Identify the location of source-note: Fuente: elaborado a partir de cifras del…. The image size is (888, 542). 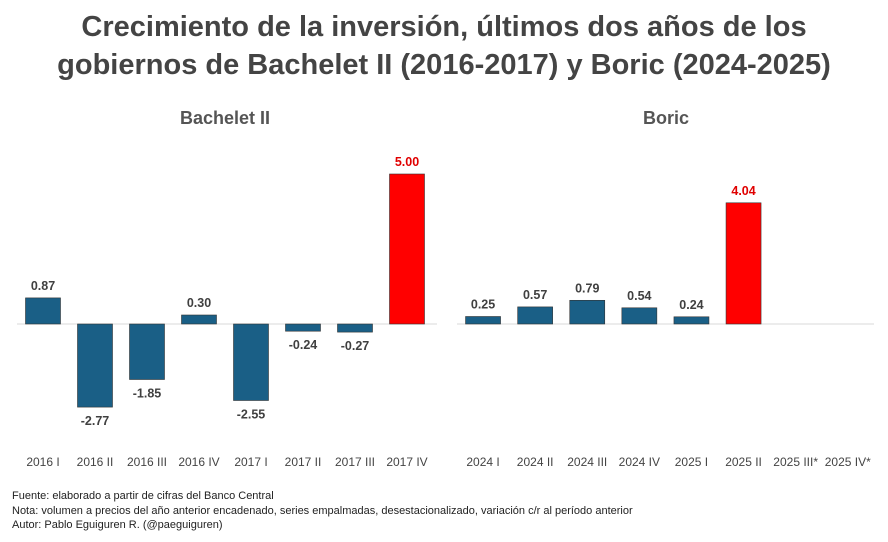
(143, 496).